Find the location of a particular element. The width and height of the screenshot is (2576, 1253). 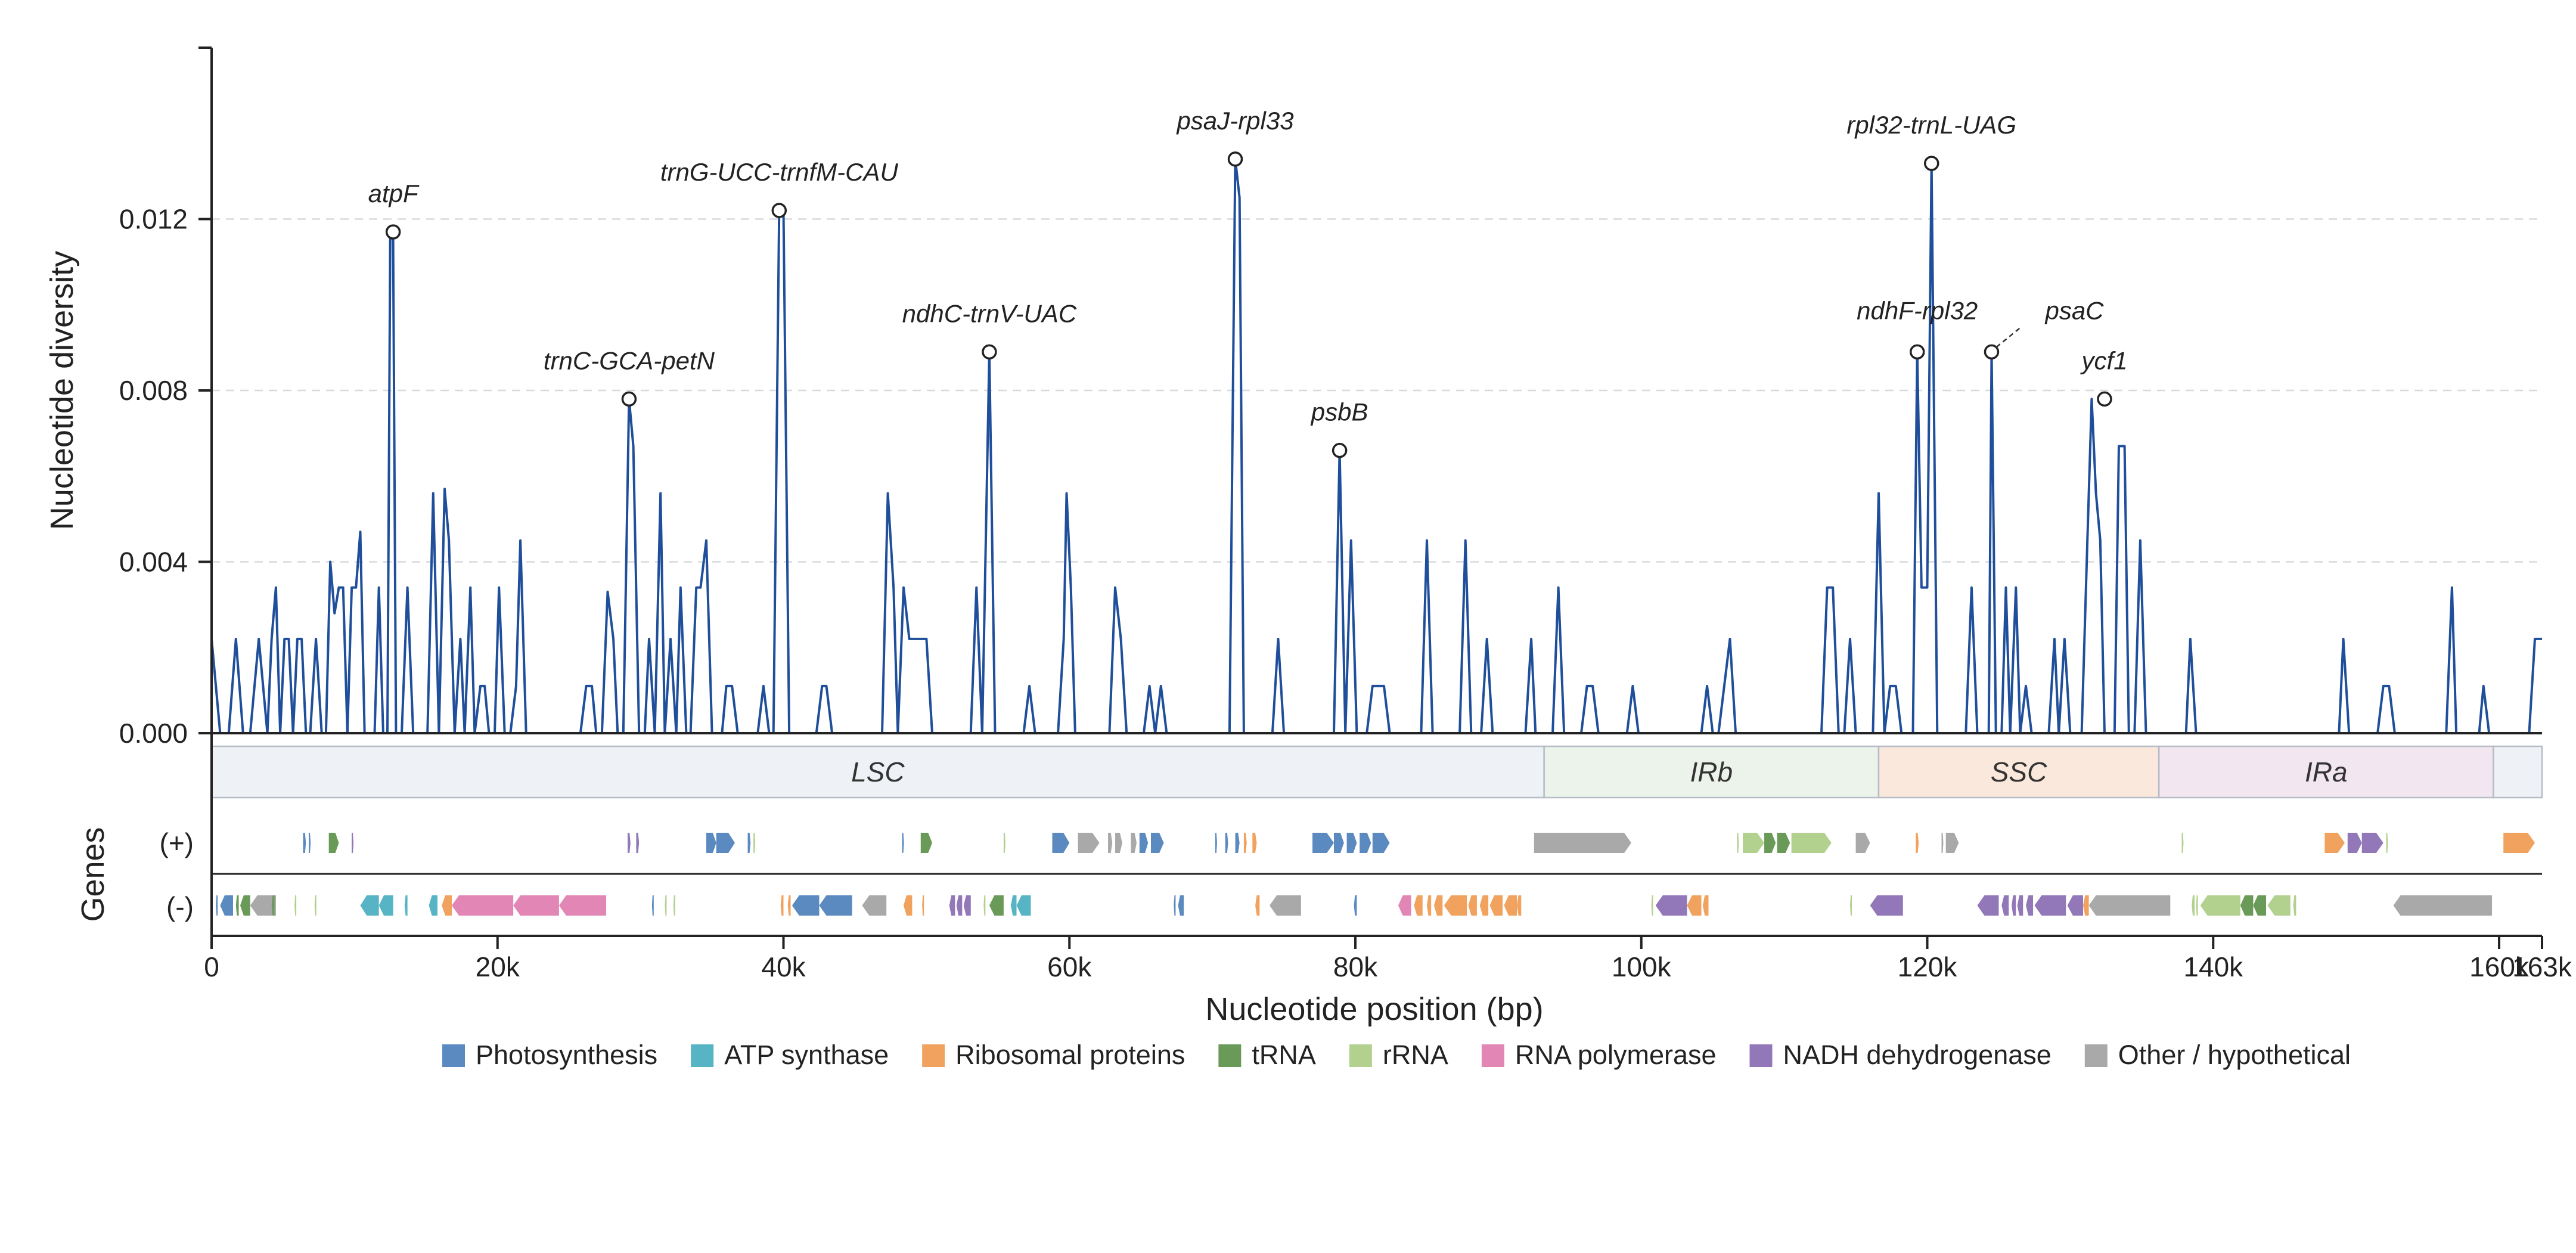

x-tick-label: 163k is located at coordinates (2542, 966).